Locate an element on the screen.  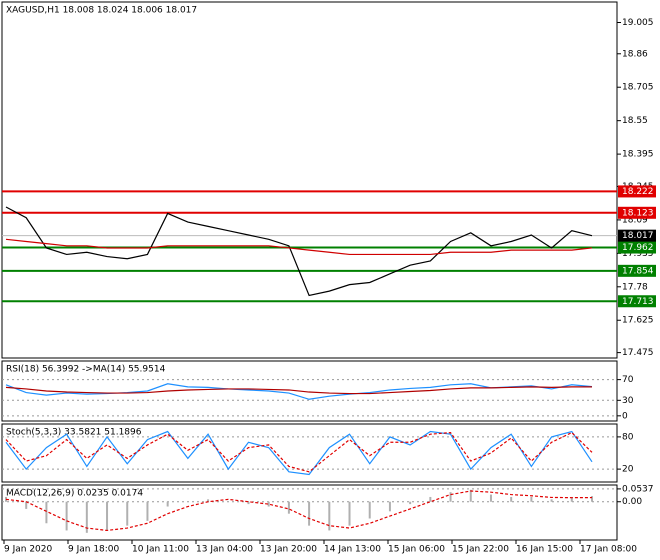
level-label: 18.222 is located at coordinates (638, 192).